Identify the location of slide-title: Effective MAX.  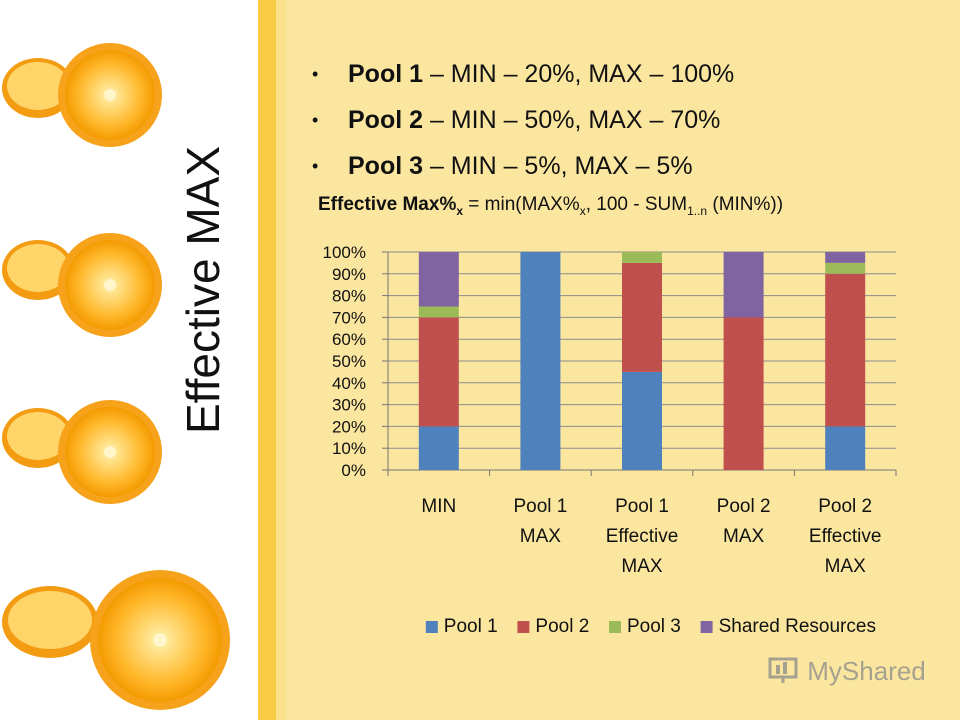
(203, 290).